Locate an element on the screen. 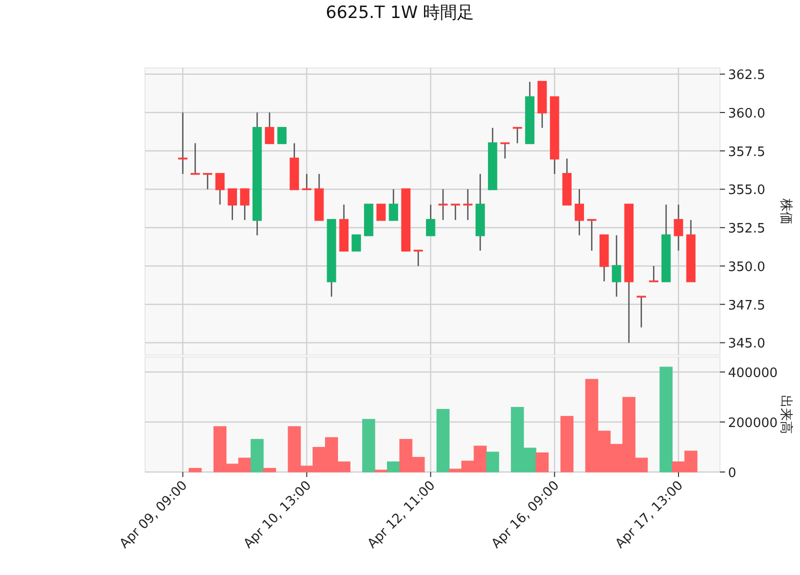 The height and width of the screenshot is (575, 800). y-tick-label: 345.0 is located at coordinates (747, 344).